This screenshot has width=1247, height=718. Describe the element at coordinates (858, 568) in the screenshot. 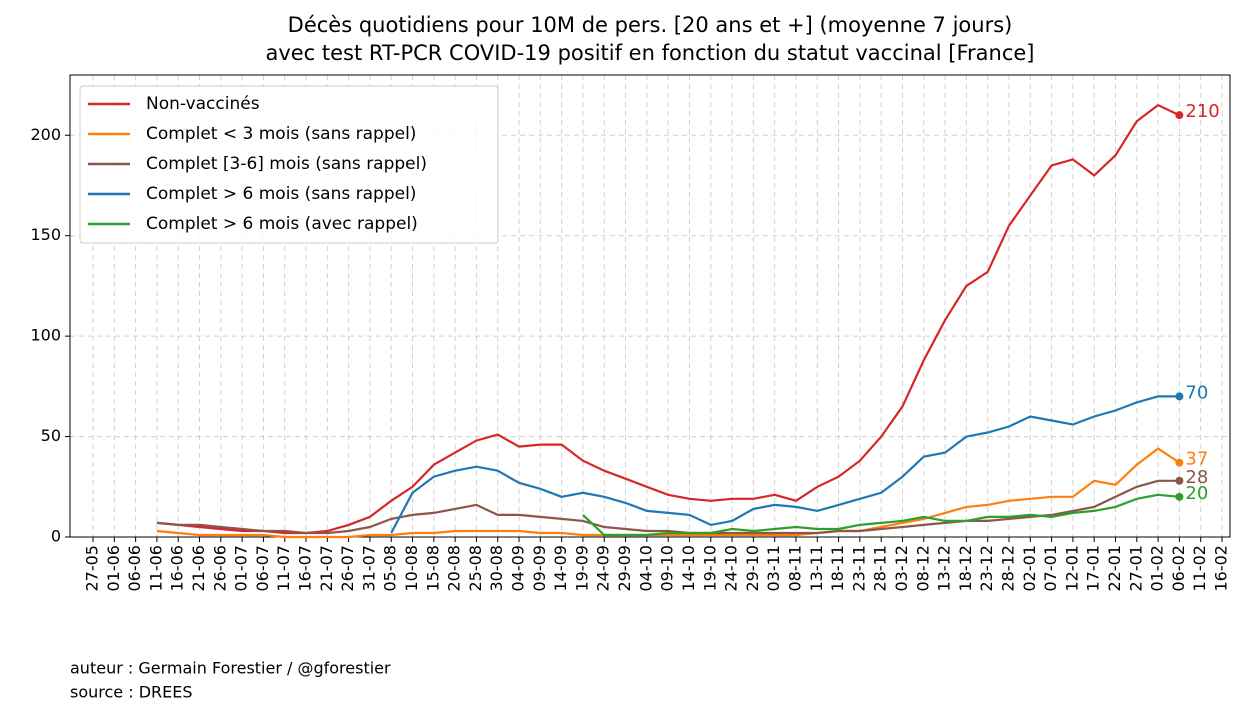

I see `x-tick-label: 23-11` at that location.